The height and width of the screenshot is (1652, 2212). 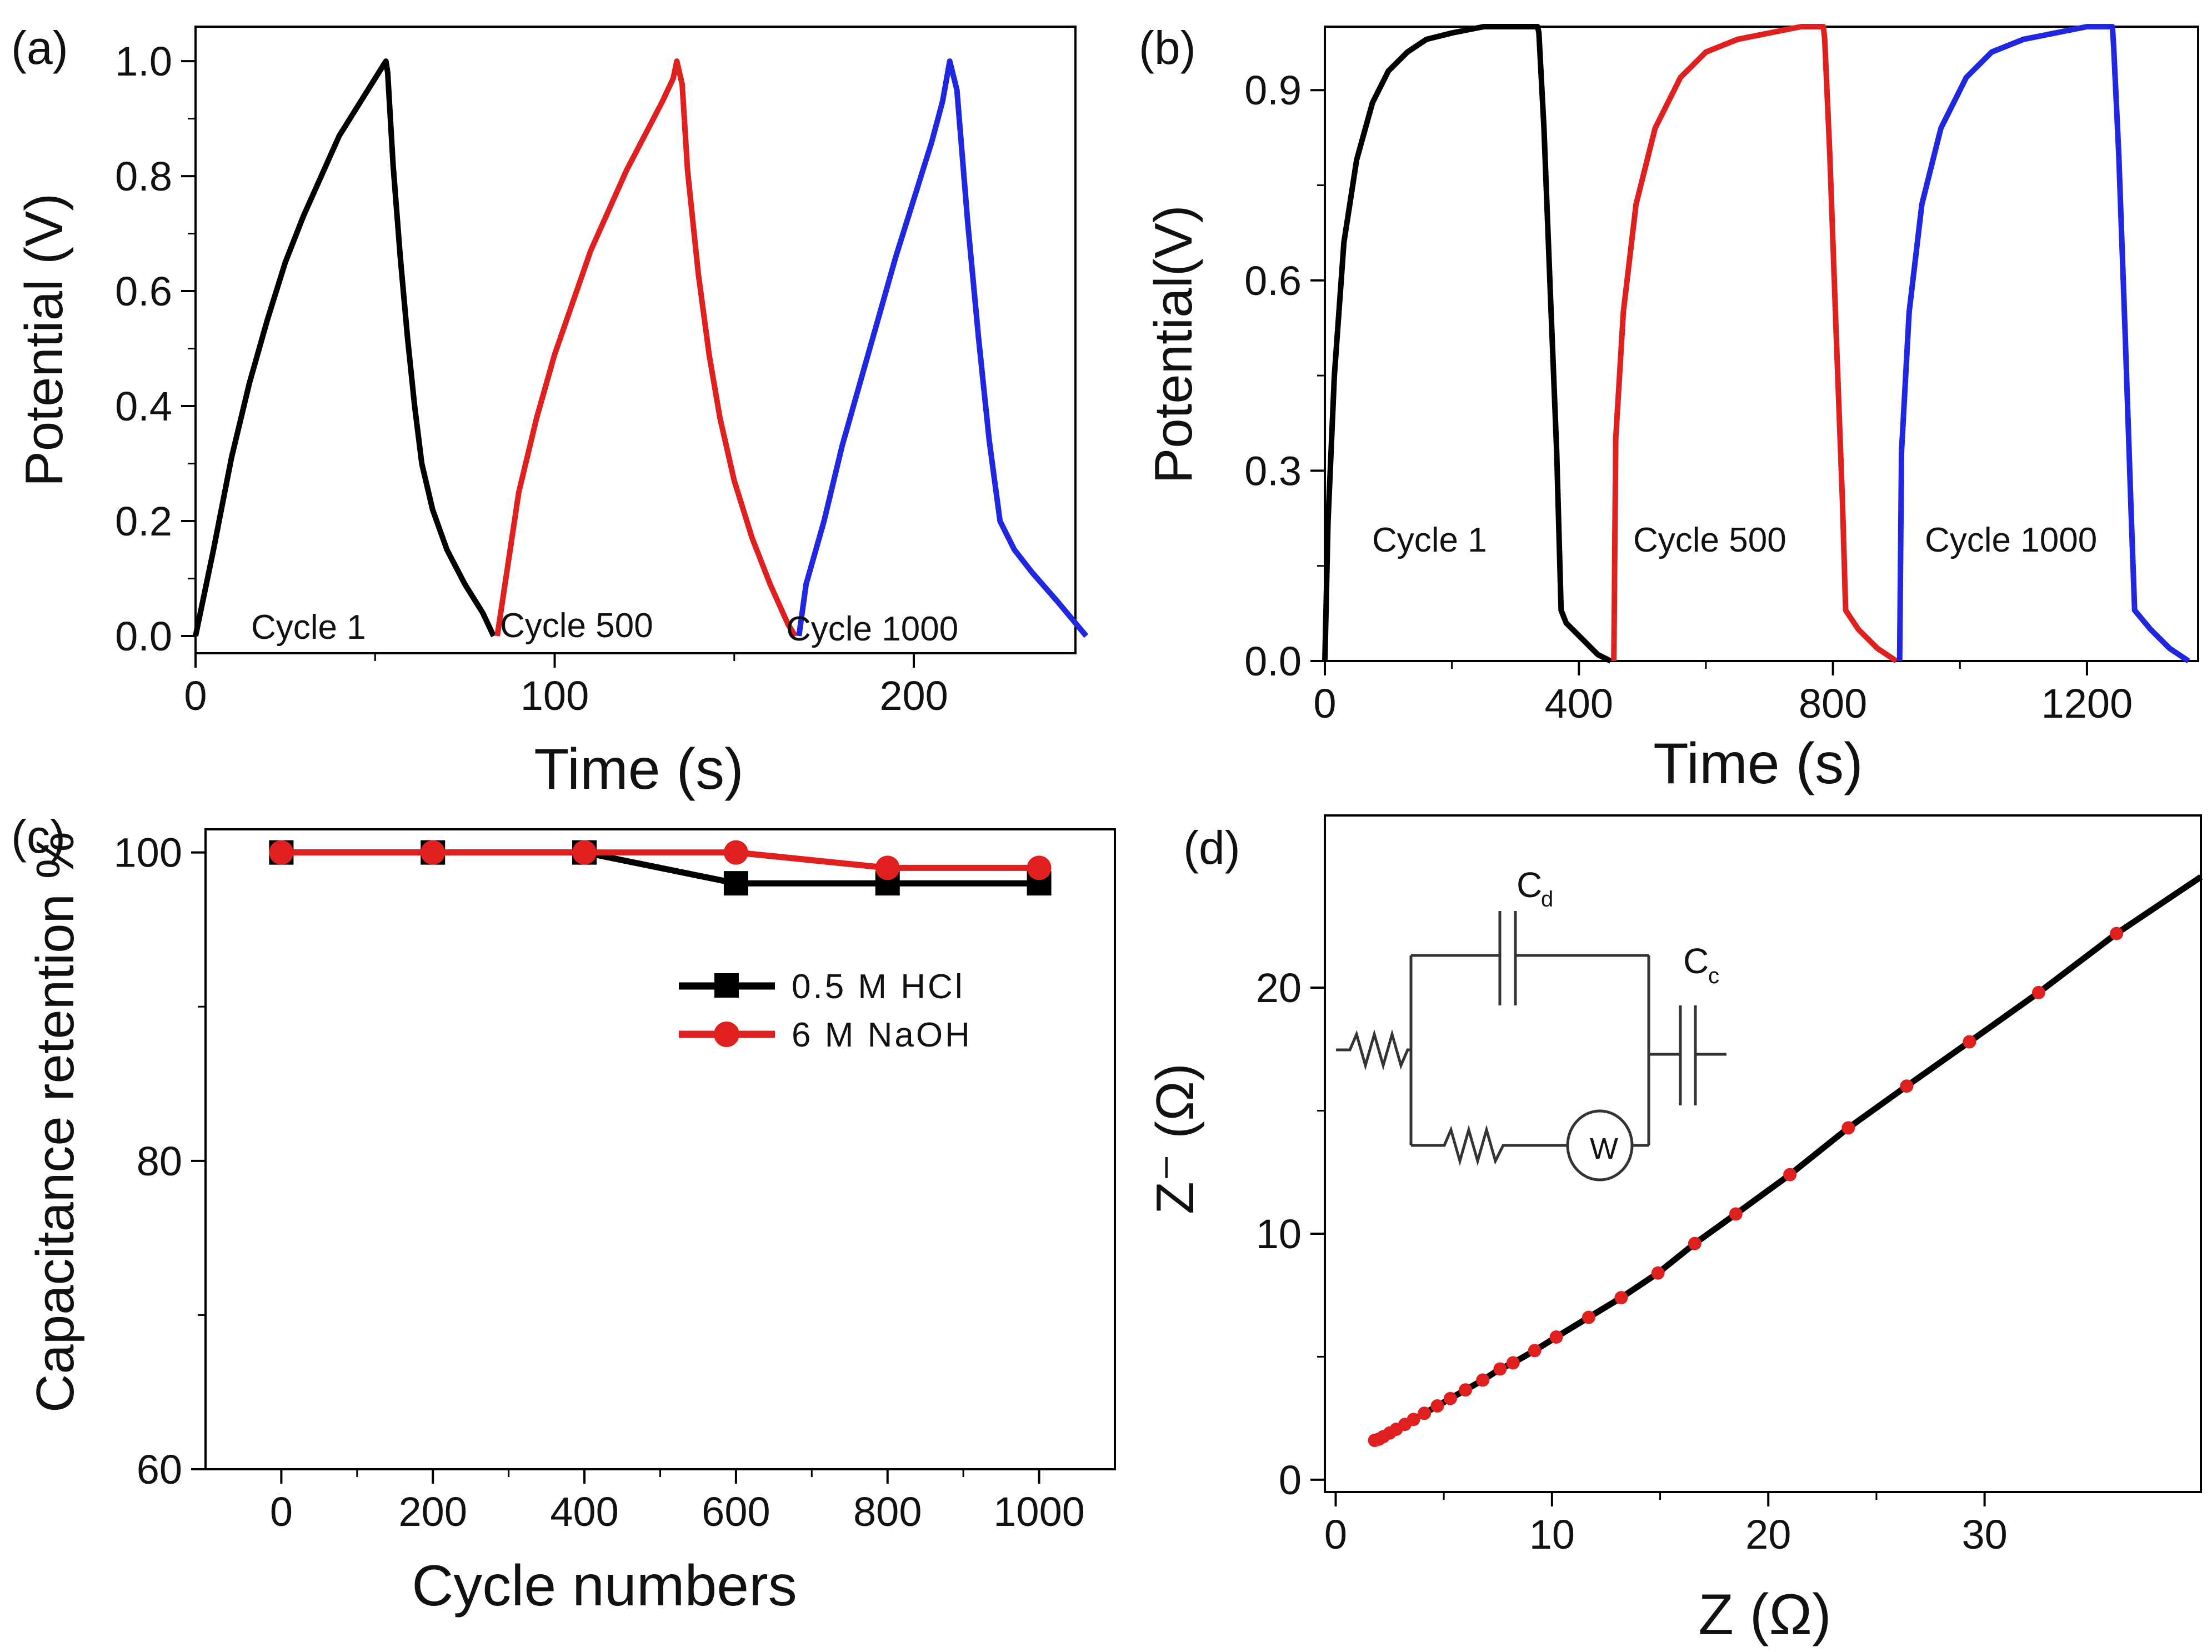 What do you see at coordinates (576, 626) in the screenshot?
I see `panel-a-annot-cycle-500: Cycle 500` at bounding box center [576, 626].